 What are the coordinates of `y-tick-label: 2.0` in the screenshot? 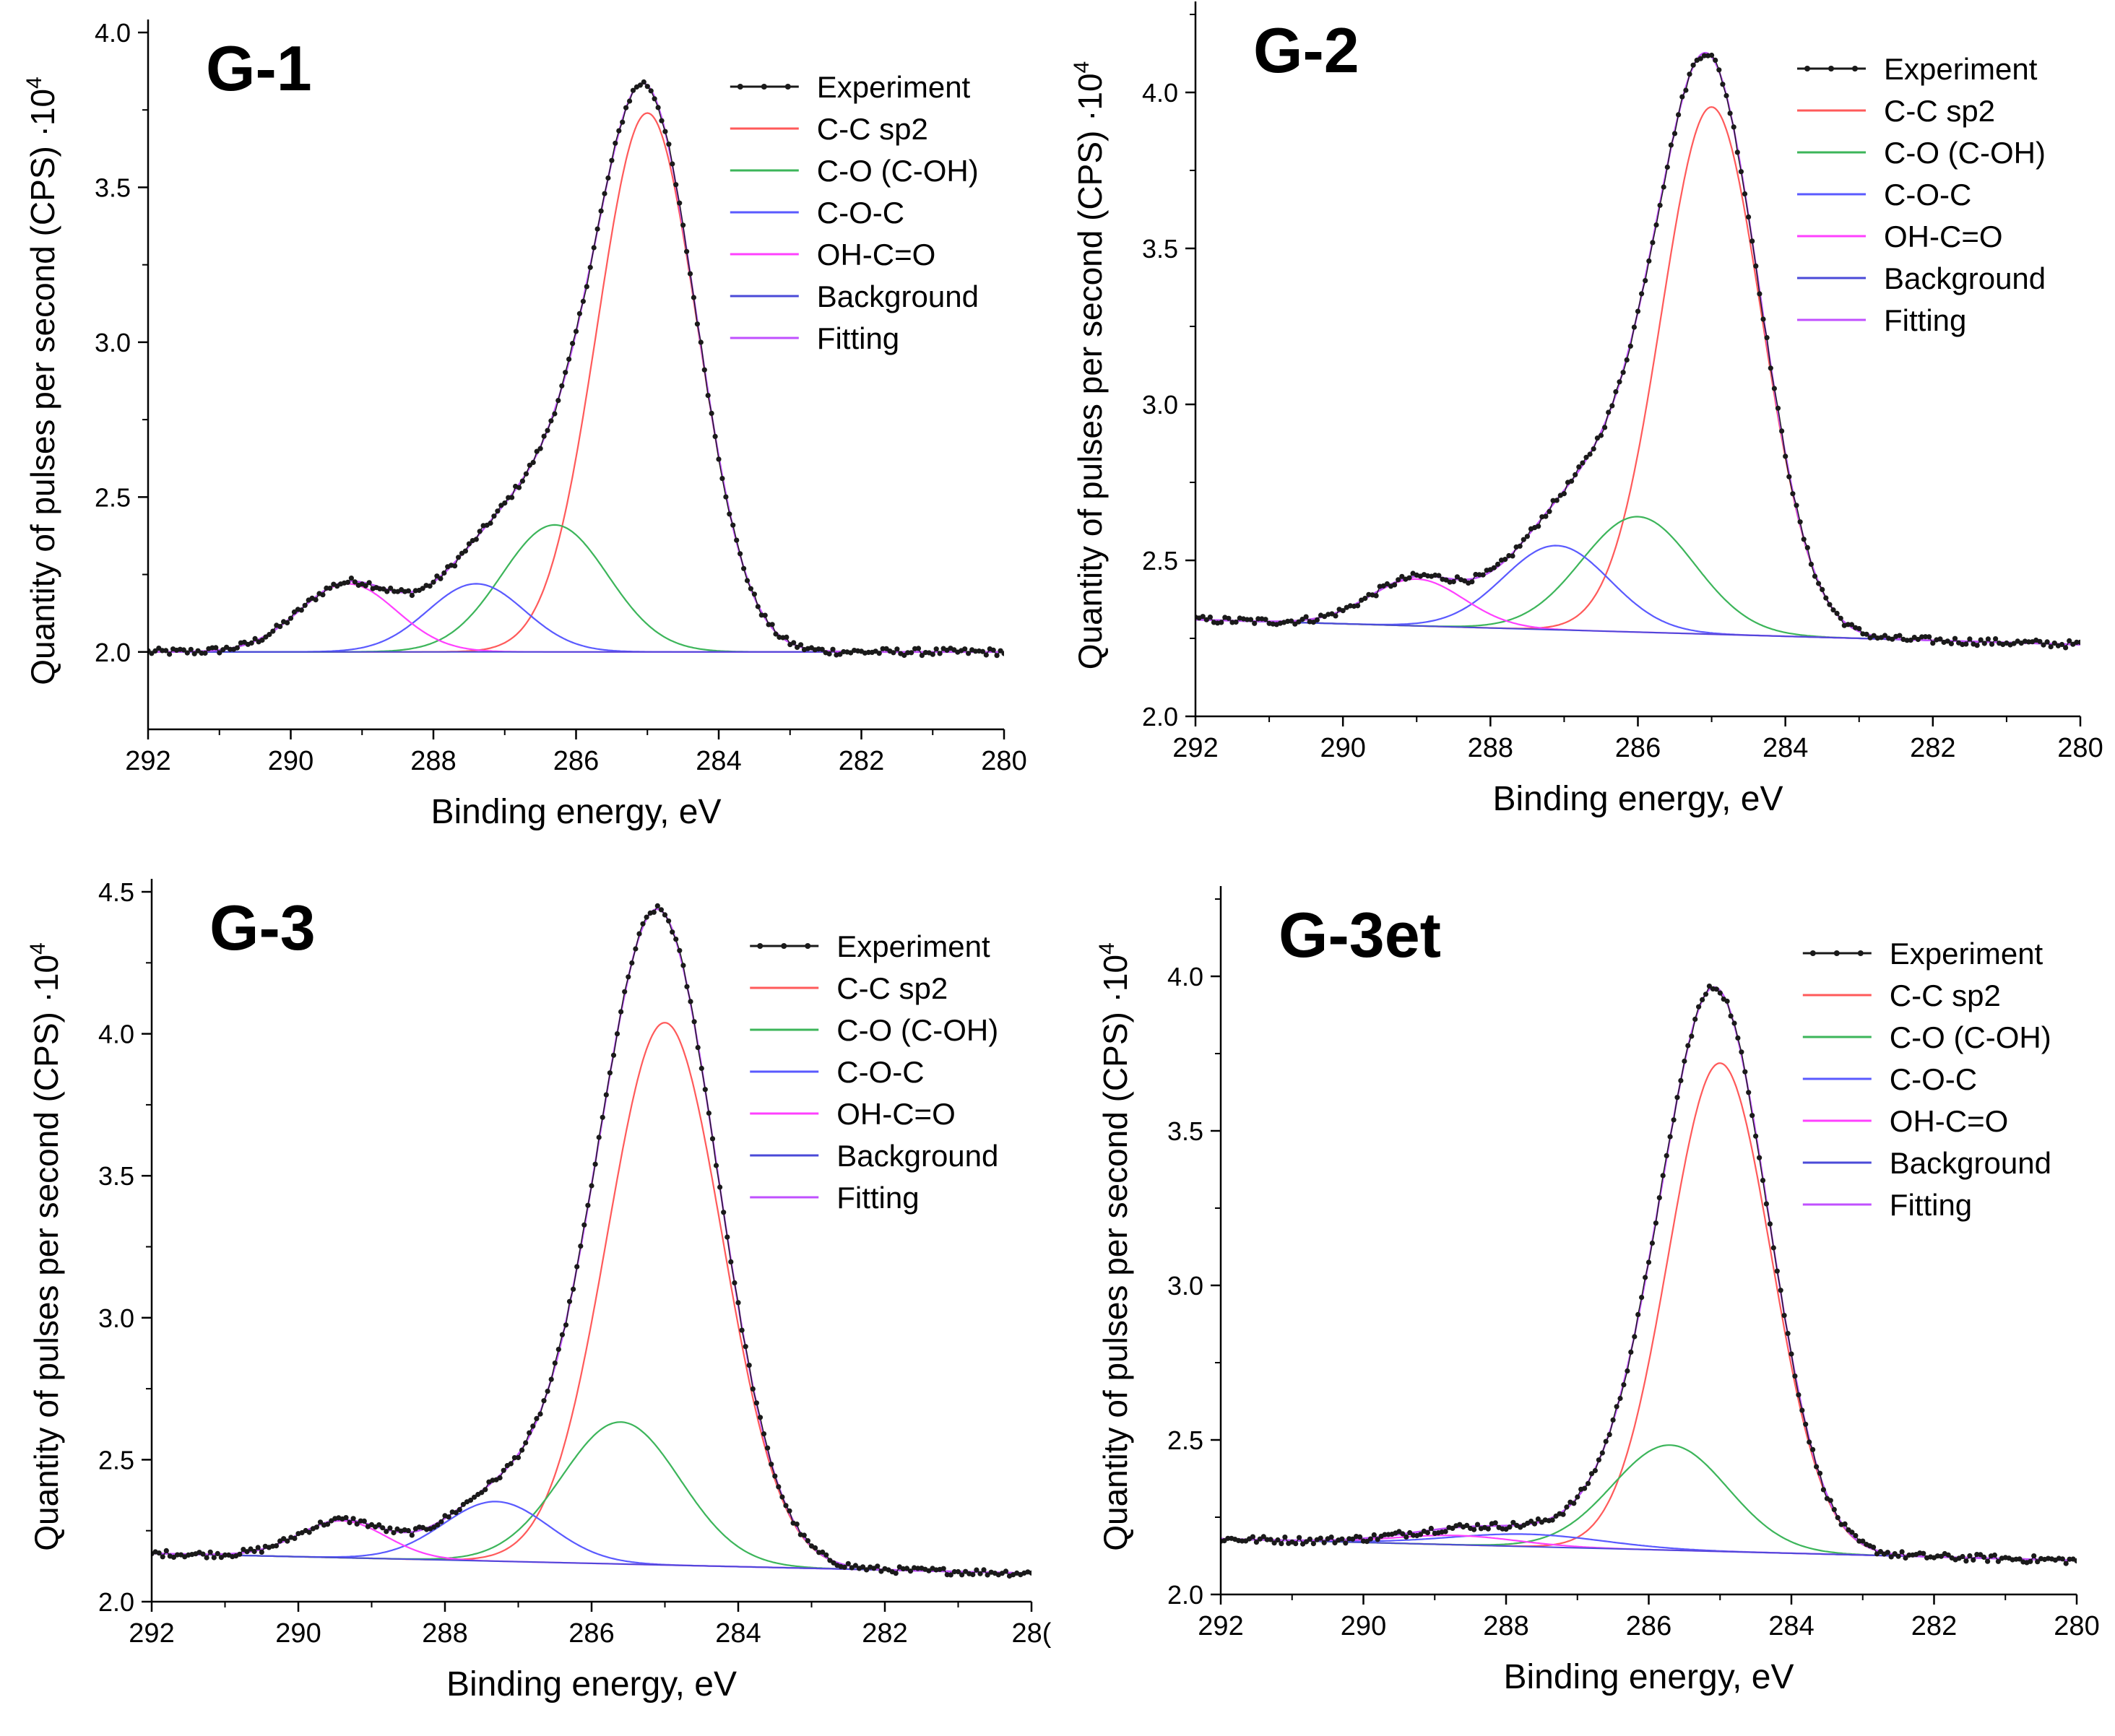 It's located at (113, 652).